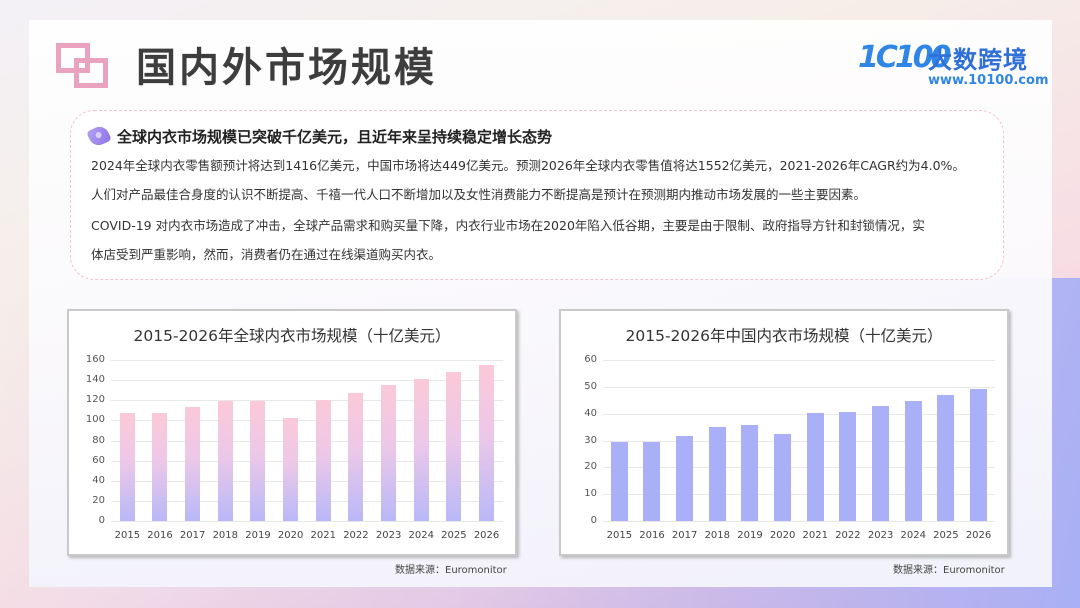  Describe the element at coordinates (95, 400) in the screenshot. I see `y-axis-tick: 120` at that location.